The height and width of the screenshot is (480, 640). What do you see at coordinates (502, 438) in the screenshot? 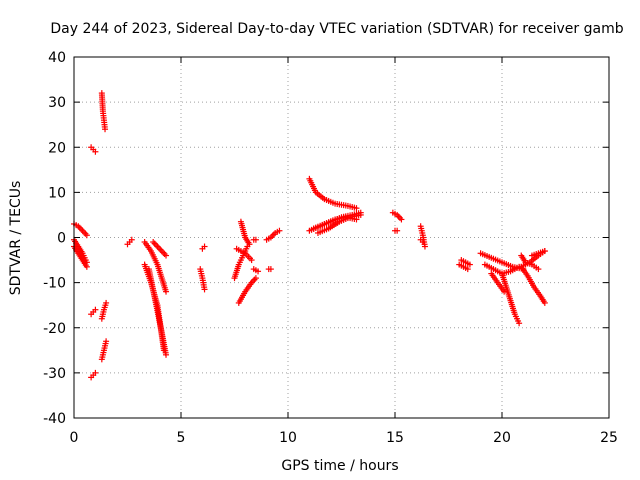
I see `x-tick-label: 20` at bounding box center [502, 438].